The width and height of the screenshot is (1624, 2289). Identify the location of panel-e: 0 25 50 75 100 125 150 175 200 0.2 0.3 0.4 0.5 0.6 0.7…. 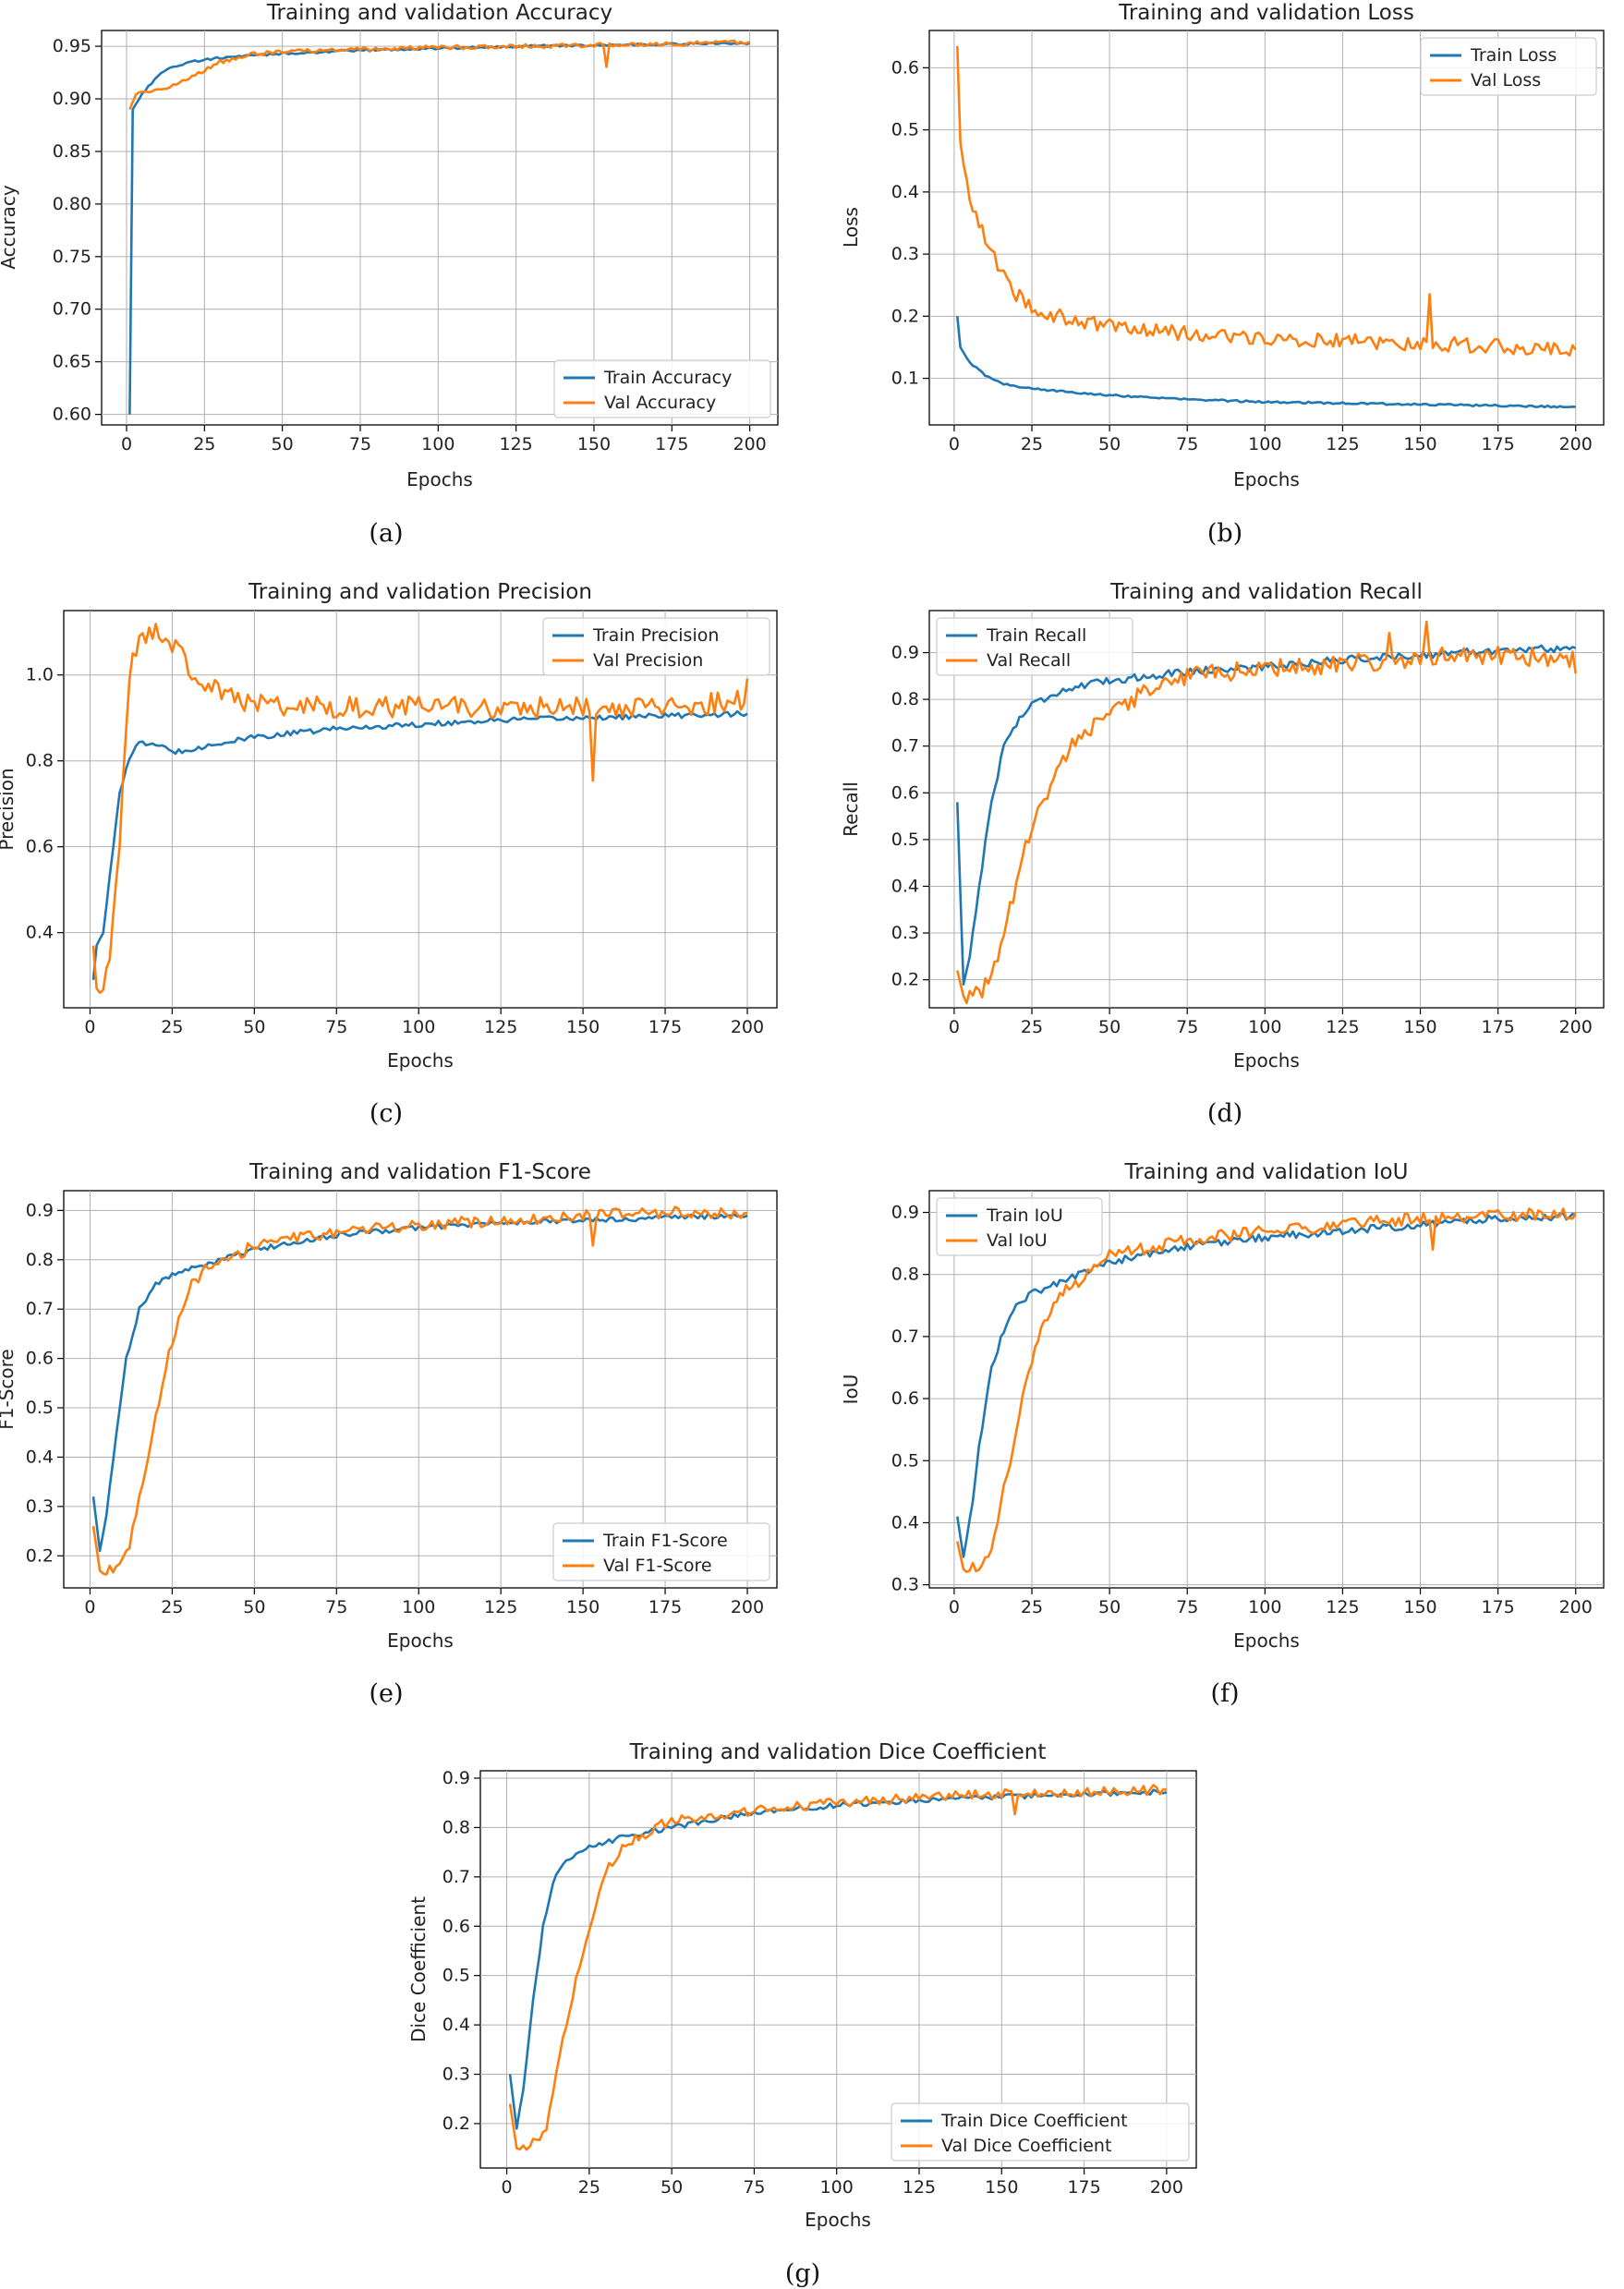
(389, 1434).